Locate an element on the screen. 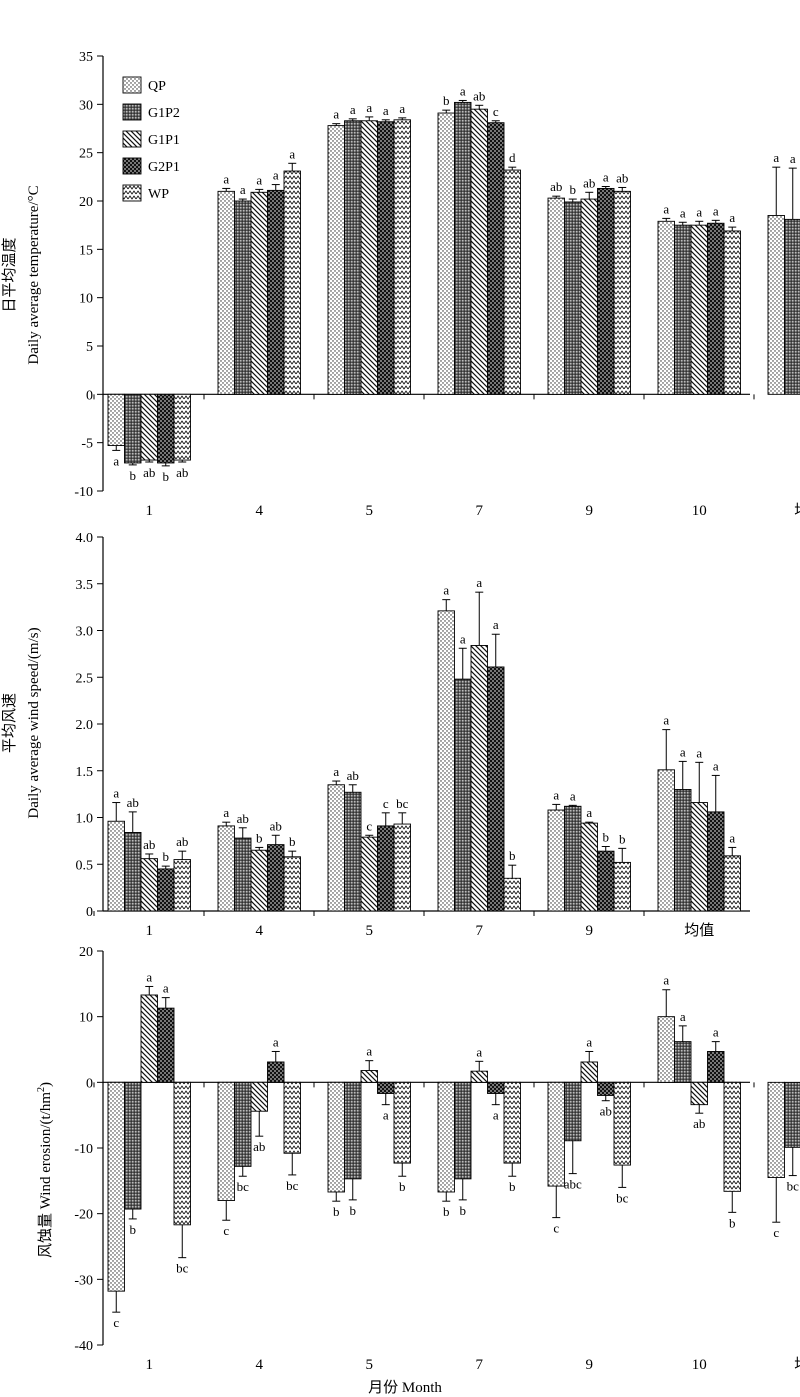  wind-speed-ylabel-en: Daily average wind speed/(m/s) is located at coordinates (34, 722).